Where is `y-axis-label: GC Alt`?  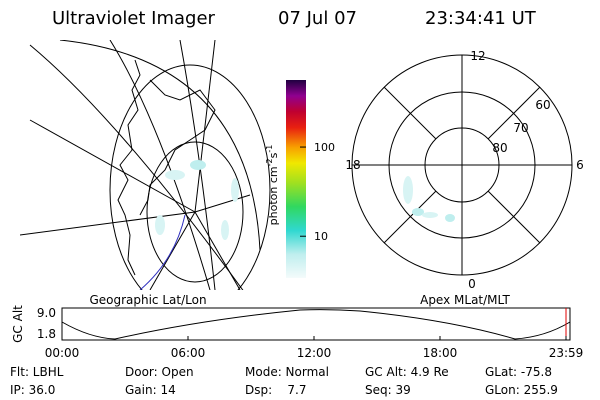 y-axis-label: GC Alt is located at coordinates (18, 324).